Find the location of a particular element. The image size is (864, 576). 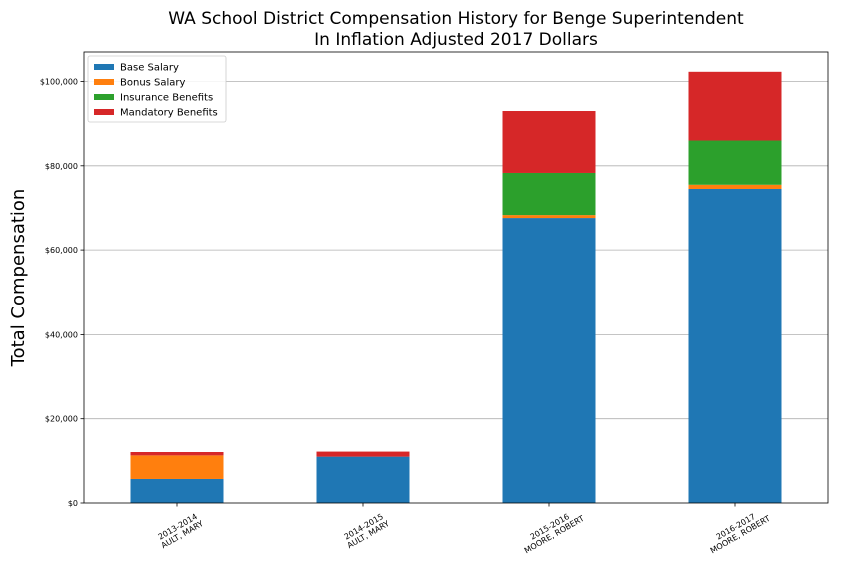

x-tick-label-1: 2014-2015AULT, MARY is located at coordinates (366, 530).